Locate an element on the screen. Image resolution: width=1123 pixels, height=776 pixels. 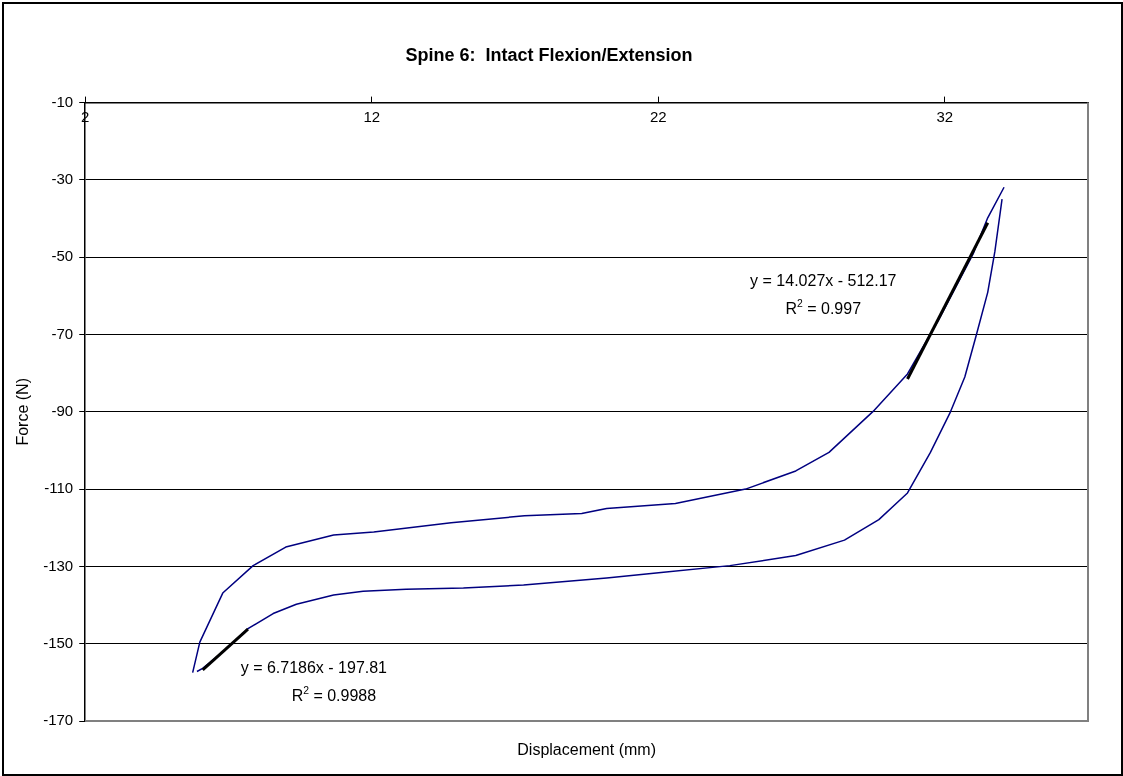
chart-title: Spine 6: Intact Flexion/Extension is located at coordinates (549, 54).